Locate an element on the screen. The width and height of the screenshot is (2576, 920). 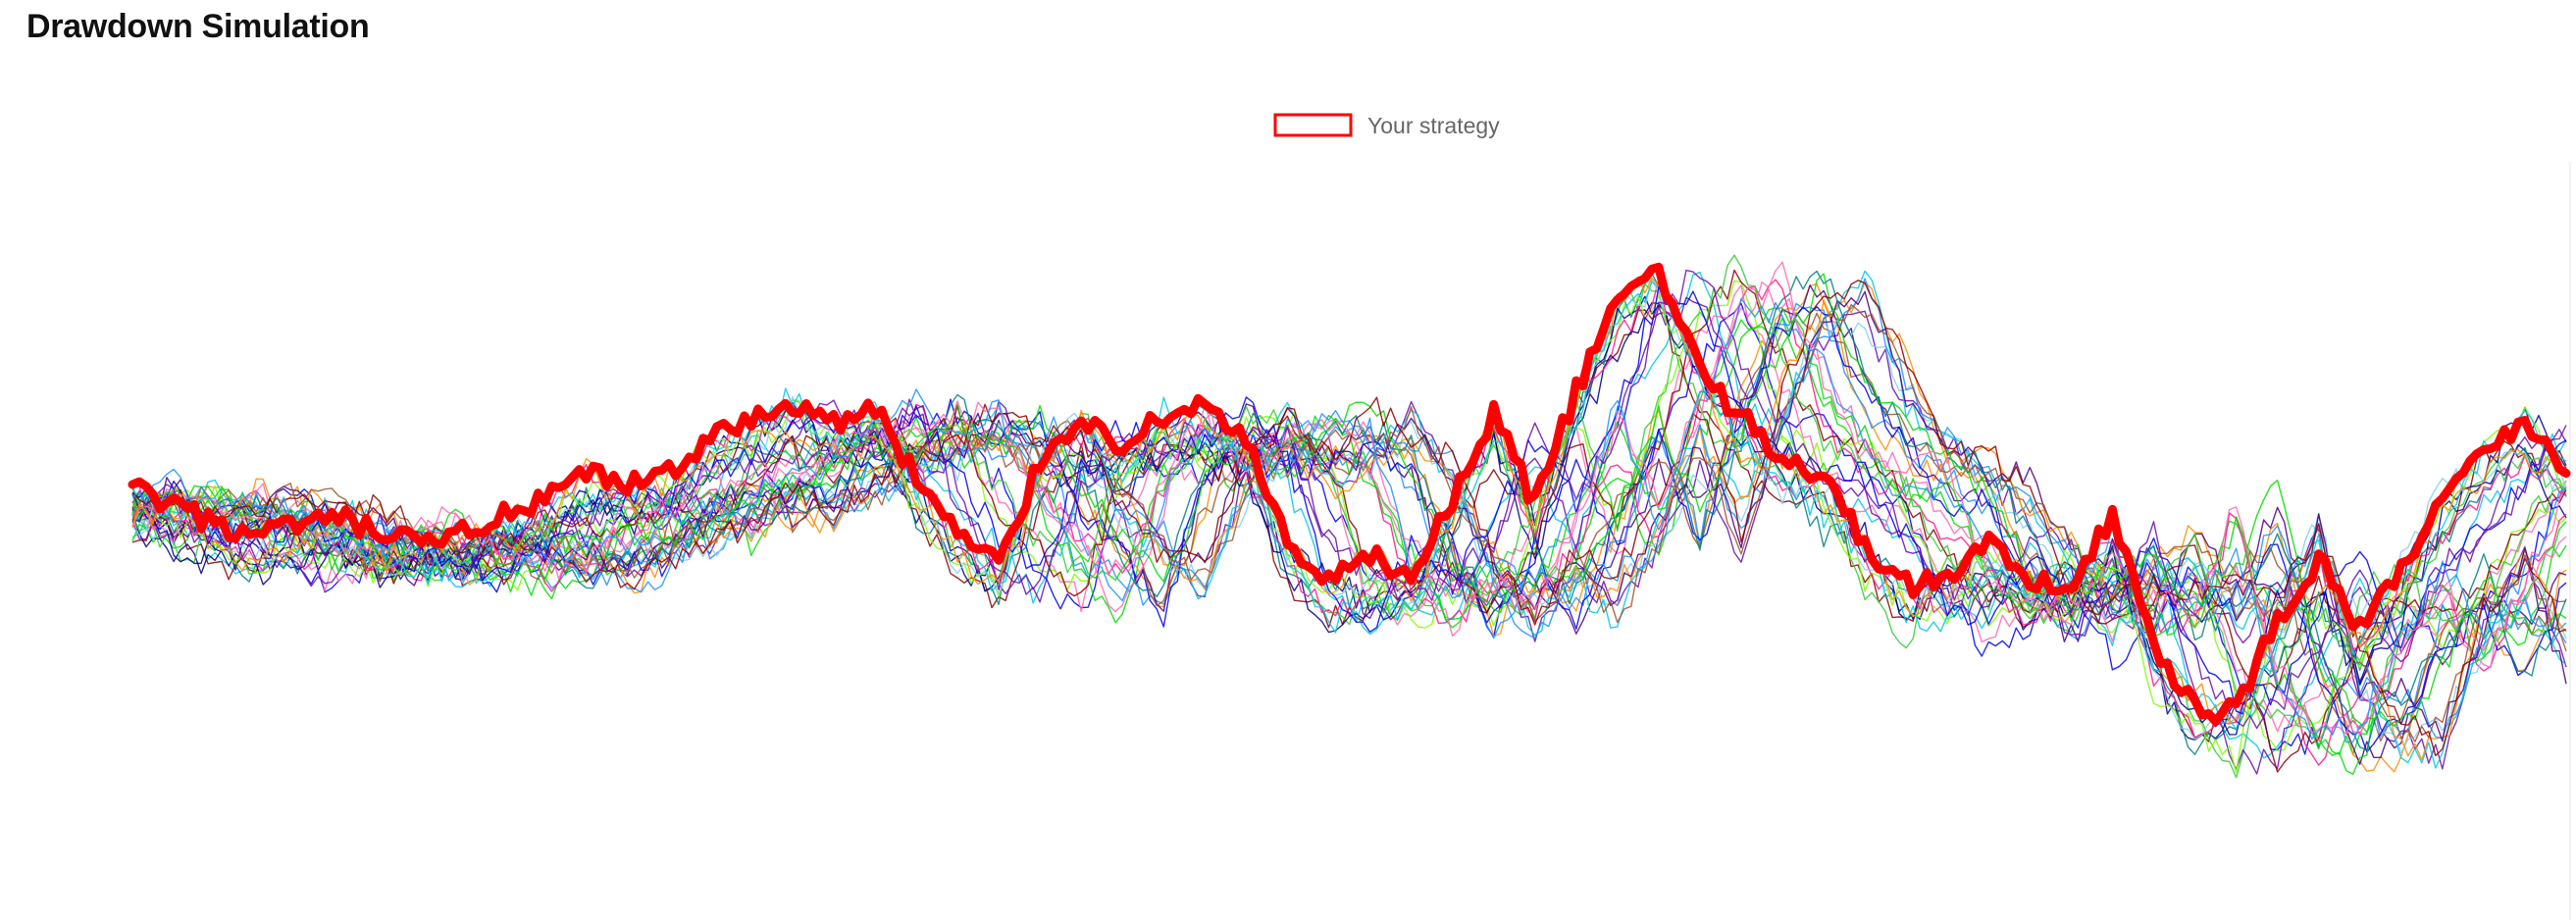
chart-legend: Your strategy is located at coordinates (1386, 125).